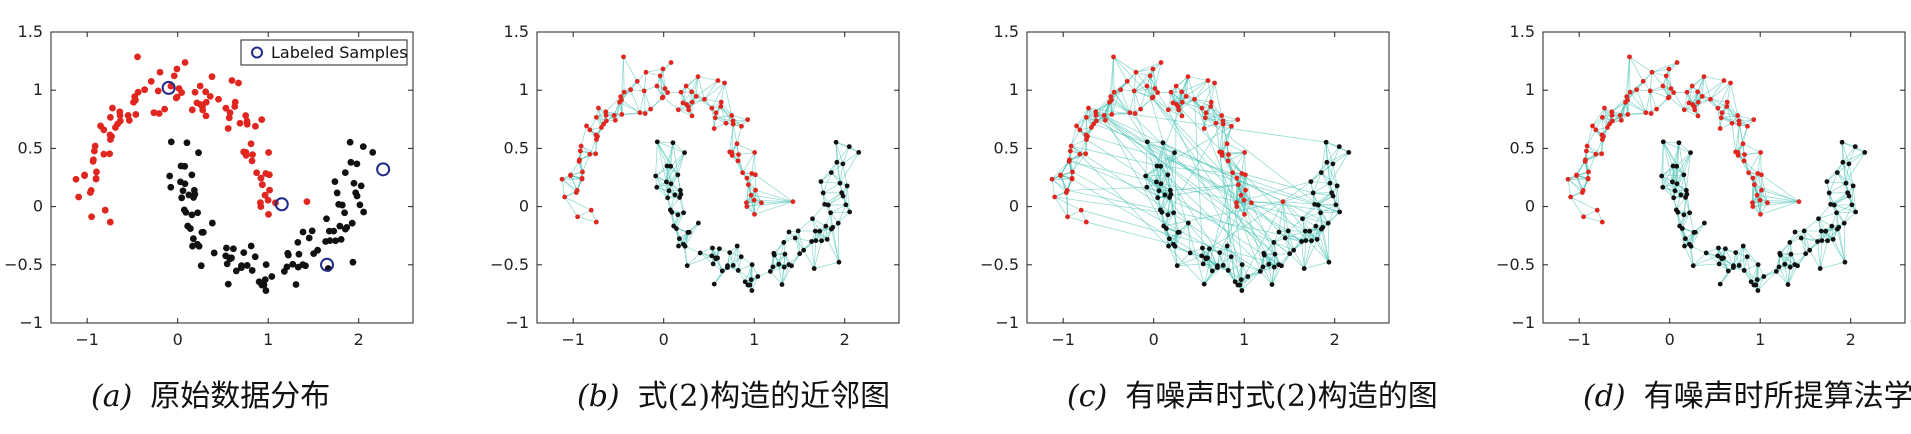 The height and width of the screenshot is (434, 1911). I want to click on axes-frame, so click(1208, 177).